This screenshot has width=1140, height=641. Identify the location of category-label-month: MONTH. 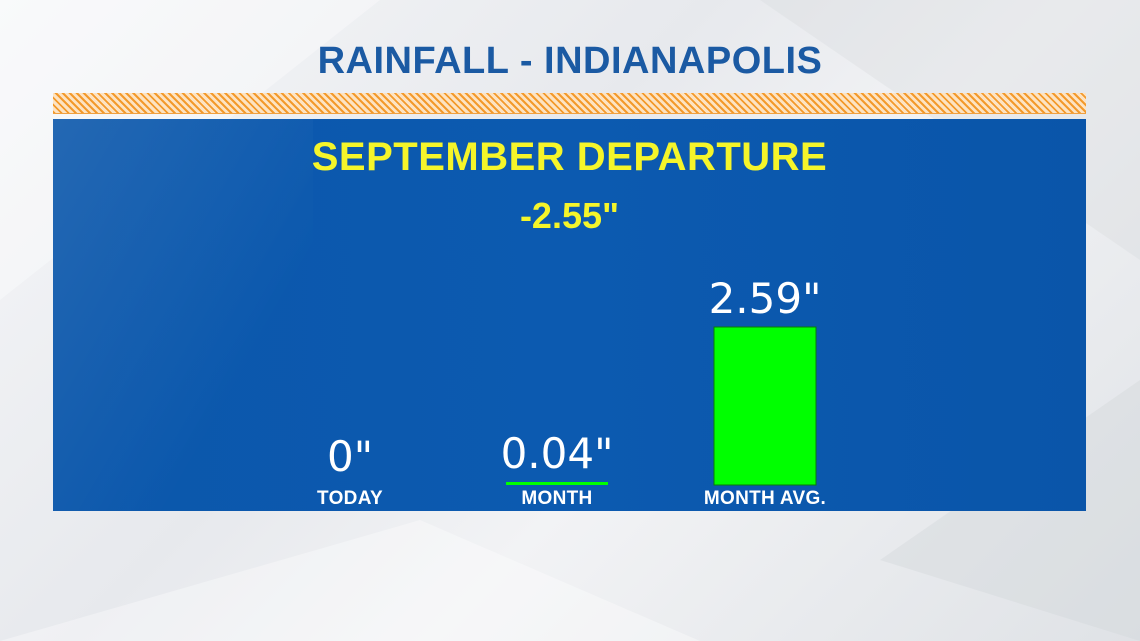
(557, 498).